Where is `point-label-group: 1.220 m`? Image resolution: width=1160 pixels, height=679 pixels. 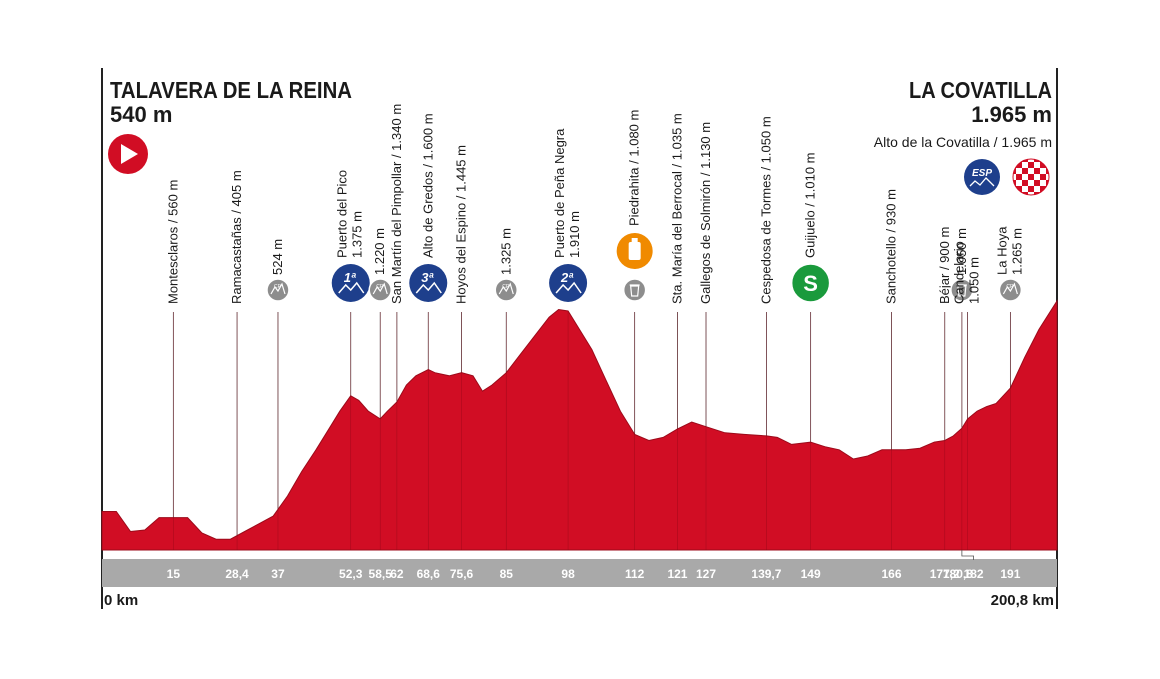
point-label-group: 1.220 m is located at coordinates (379, 251).